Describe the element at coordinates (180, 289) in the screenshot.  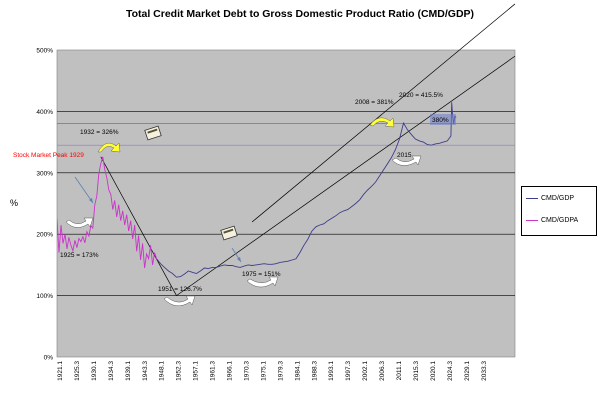
I see `annotation-1951: 1951 = 126.7%` at that location.